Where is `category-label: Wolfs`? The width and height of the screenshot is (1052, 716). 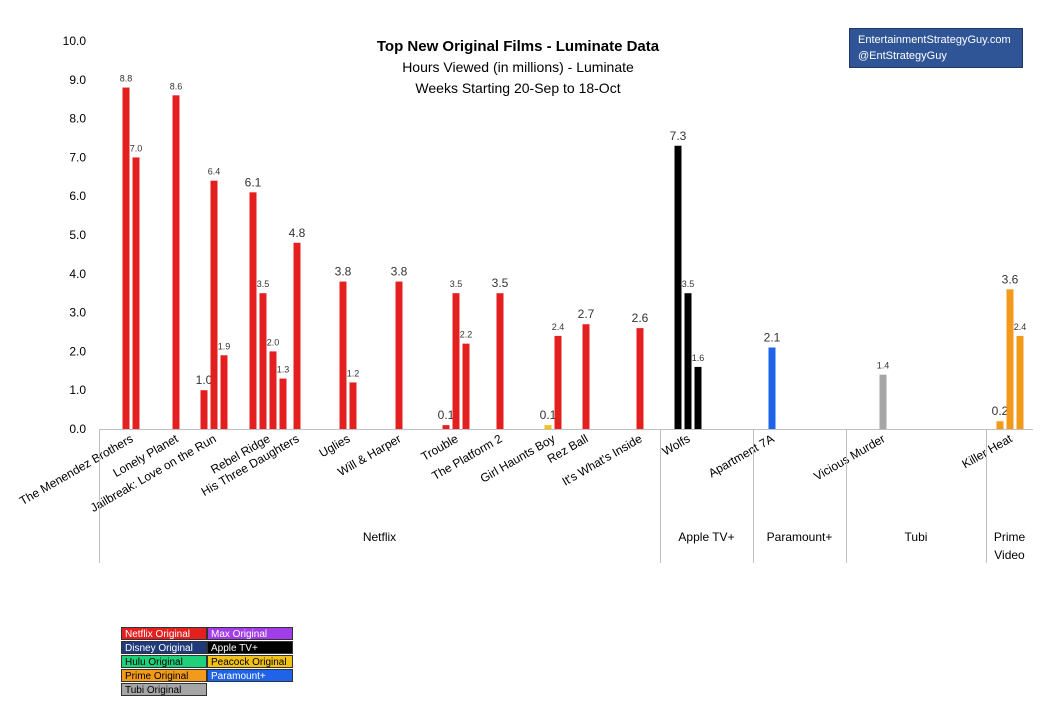
category-label: Wolfs is located at coordinates (676, 444).